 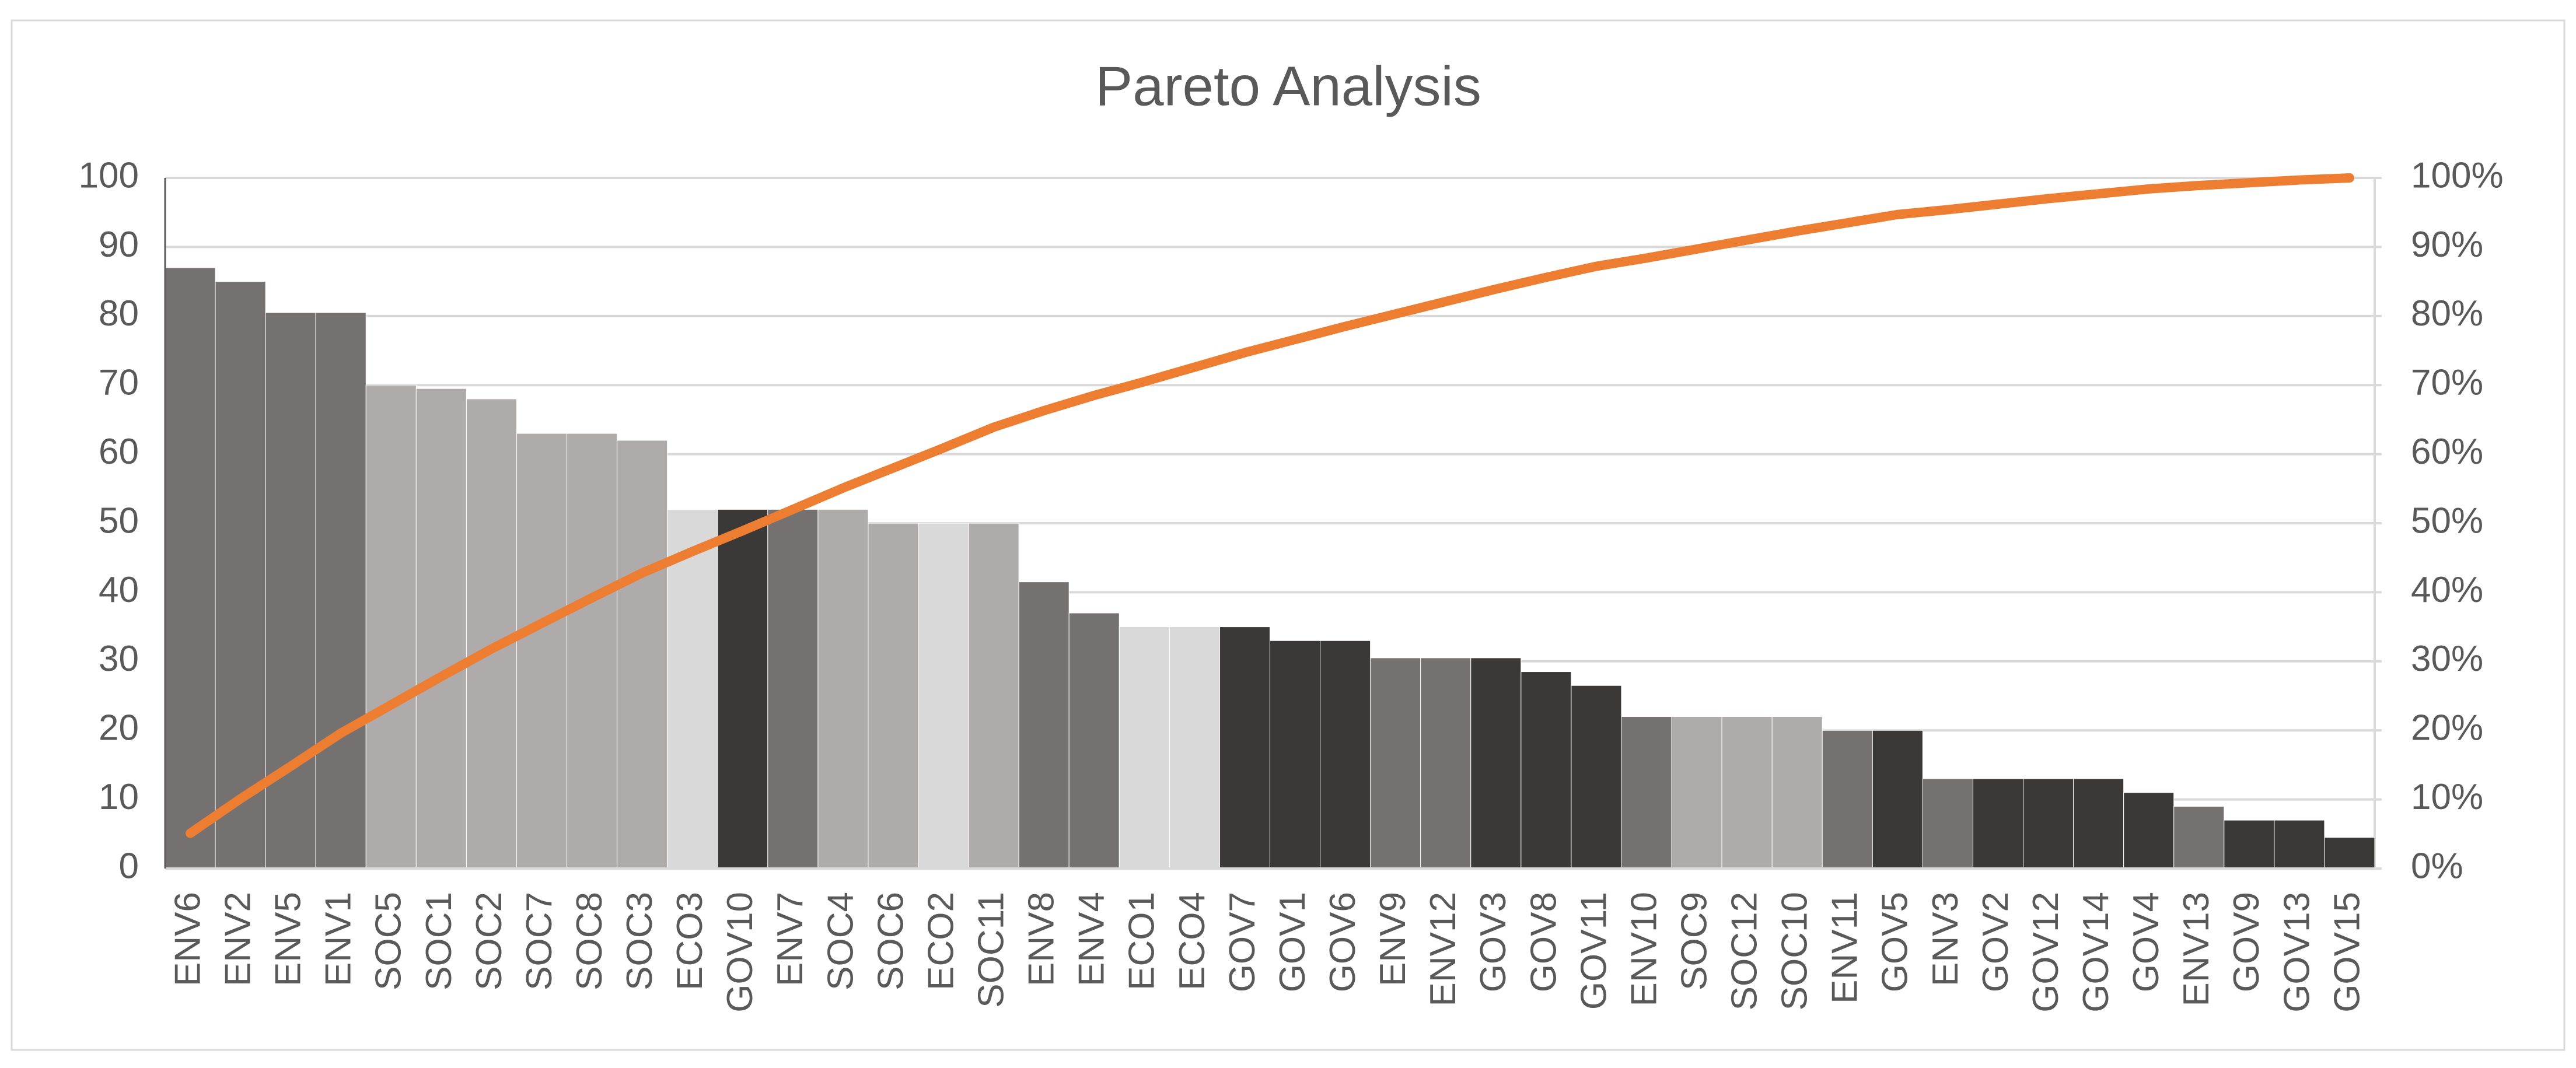 What do you see at coordinates (1092, 939) in the screenshot?
I see `x-tick-label: ENV4` at bounding box center [1092, 939].